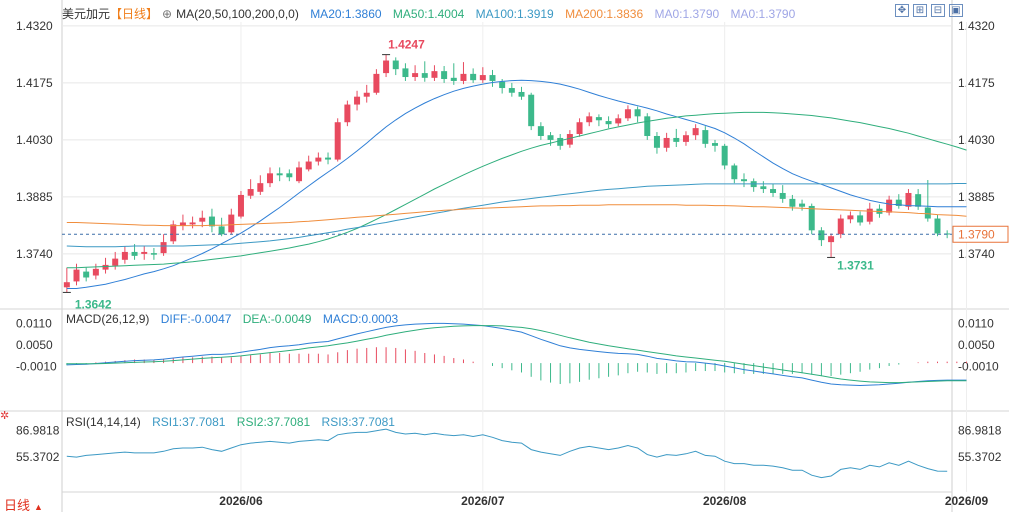 The image size is (1009, 517). I want to click on last-price-tag, so click(980, 234).